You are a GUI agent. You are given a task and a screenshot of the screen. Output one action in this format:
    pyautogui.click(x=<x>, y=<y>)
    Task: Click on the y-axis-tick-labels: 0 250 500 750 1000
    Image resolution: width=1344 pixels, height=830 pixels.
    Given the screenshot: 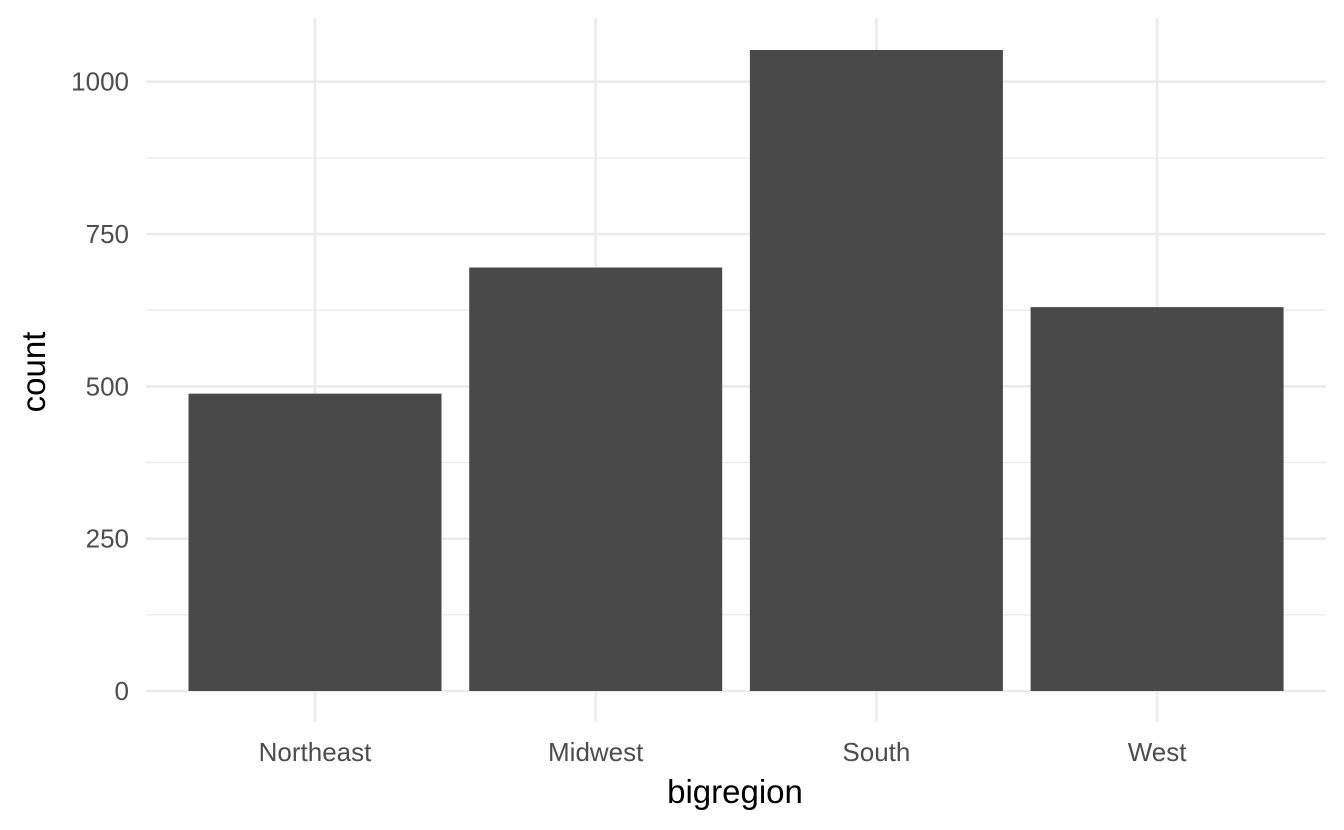 What is the action you would take?
    pyautogui.click(x=100, y=386)
    